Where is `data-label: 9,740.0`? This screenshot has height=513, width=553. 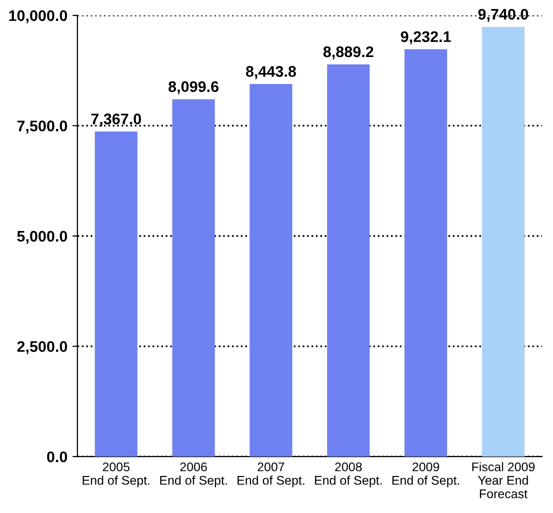 data-label: 9,740.0 is located at coordinates (503, 15).